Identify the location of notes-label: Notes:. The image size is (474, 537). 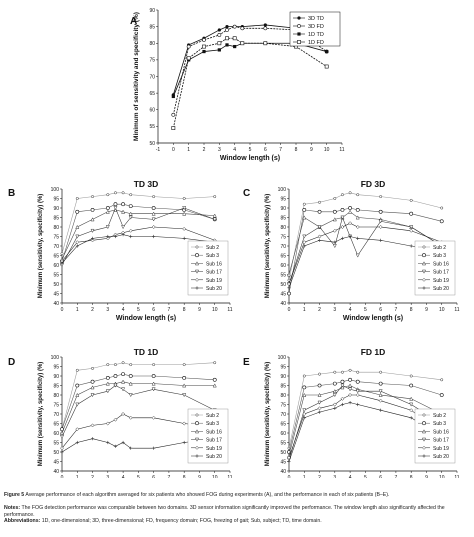
(12, 508).